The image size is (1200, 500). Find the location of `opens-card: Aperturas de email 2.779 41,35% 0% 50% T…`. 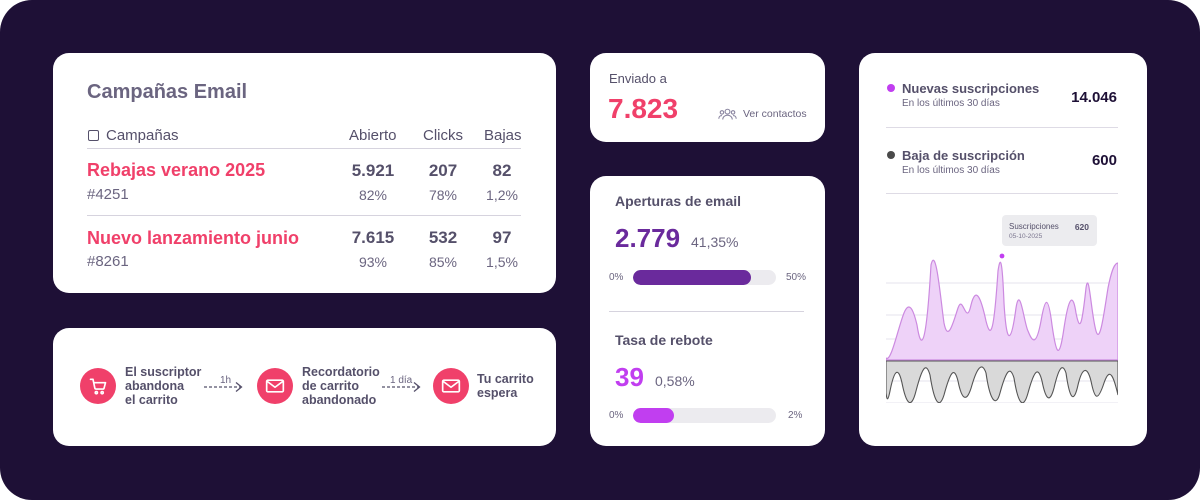

opens-card: Aperturas de email 2.779 41,35% 0% 50% T… is located at coordinates (707, 311).